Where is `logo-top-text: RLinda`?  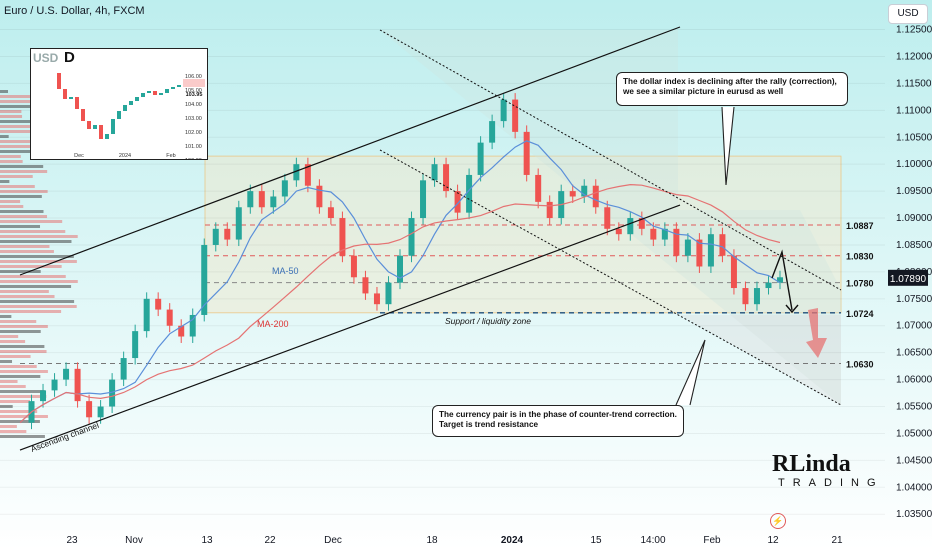
logo-top-text: RLinda is located at coordinates (811, 464).